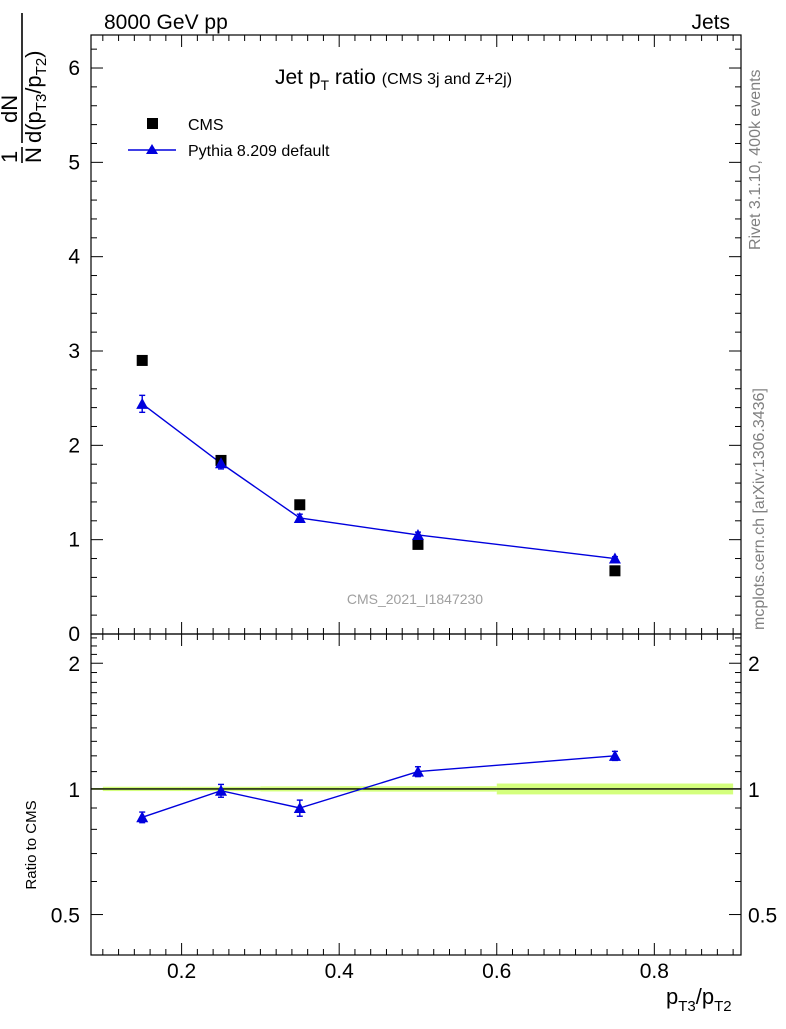 The height and width of the screenshot is (1029, 786). What do you see at coordinates (74, 162) in the screenshot?
I see `y-tick-label: 5` at bounding box center [74, 162].